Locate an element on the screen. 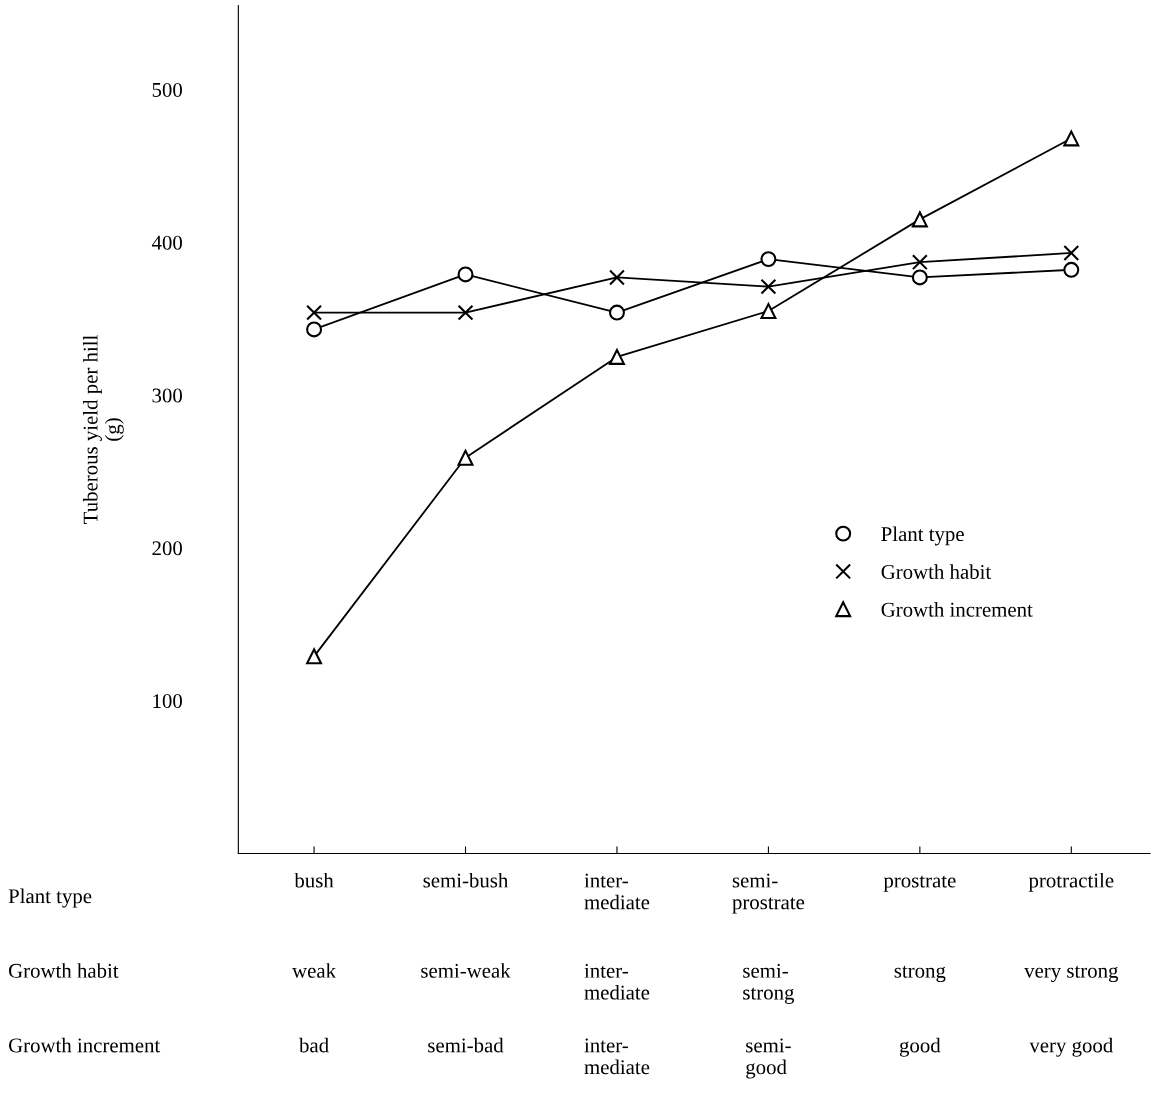 This screenshot has height=1097, width=1157. legend-label: Plant type is located at coordinates (922, 536).